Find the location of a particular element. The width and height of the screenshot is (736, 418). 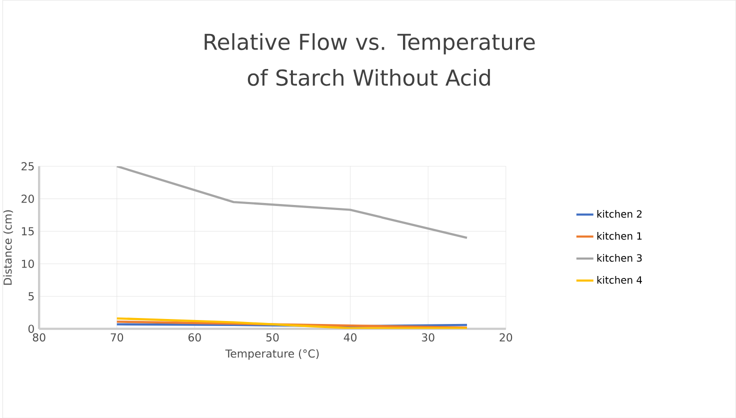

x-tick-label: 80 is located at coordinates (39, 337).